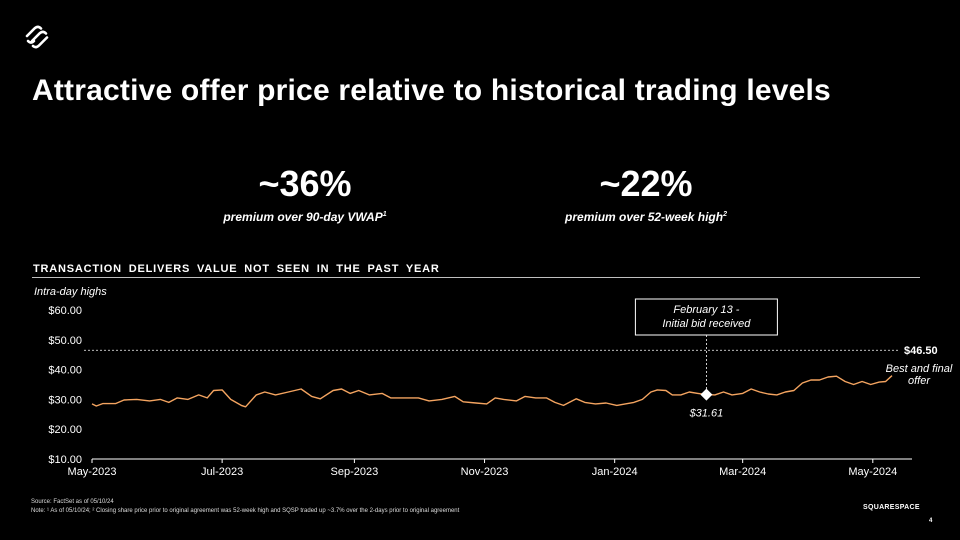  What do you see at coordinates (65, 385) in the screenshot?
I see `y-axis: $10.00 $20.00 $30.00 $40.00 $50.00 $60.00` at bounding box center [65, 385].